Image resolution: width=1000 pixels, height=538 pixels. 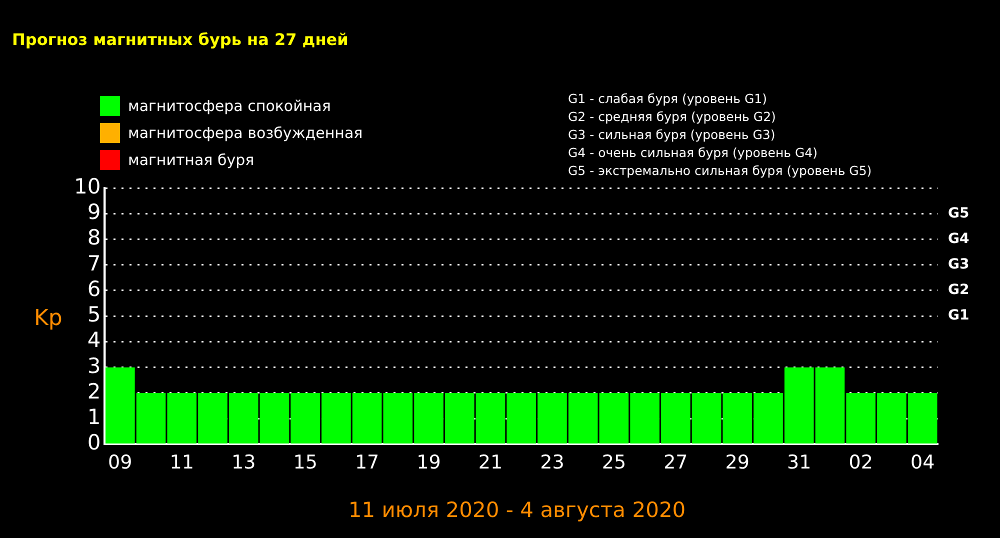 What do you see at coordinates (229, 105) in the screenshot?
I see `legend-label: магнитосфера спокойная` at bounding box center [229, 105].